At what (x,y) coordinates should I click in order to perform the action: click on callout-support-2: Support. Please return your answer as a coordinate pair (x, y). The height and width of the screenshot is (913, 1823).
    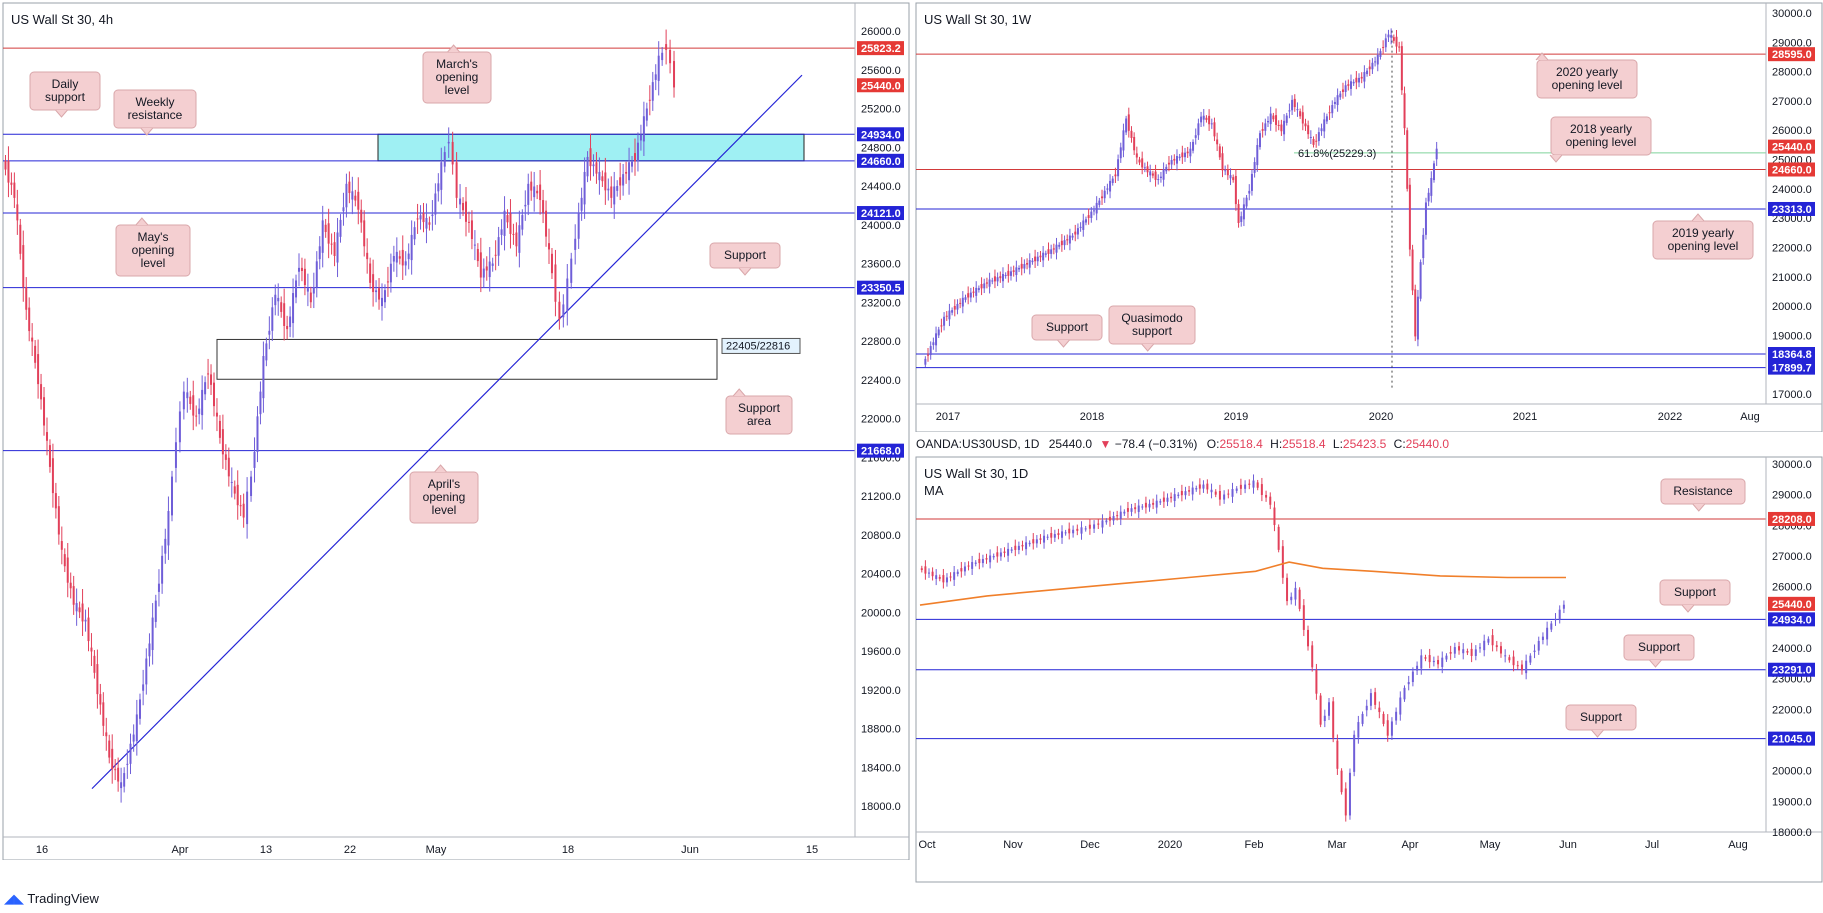
    Looking at the image, I should click on (1659, 651).